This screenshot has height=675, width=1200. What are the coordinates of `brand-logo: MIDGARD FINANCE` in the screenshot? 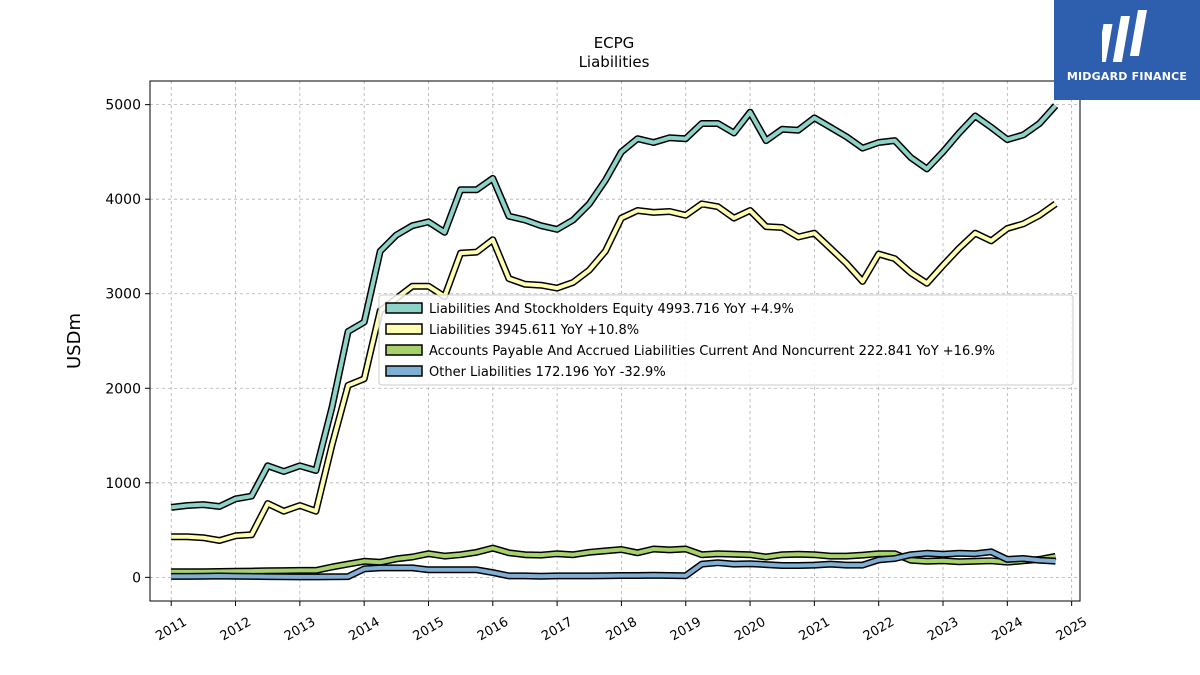 It's located at (1127, 50).